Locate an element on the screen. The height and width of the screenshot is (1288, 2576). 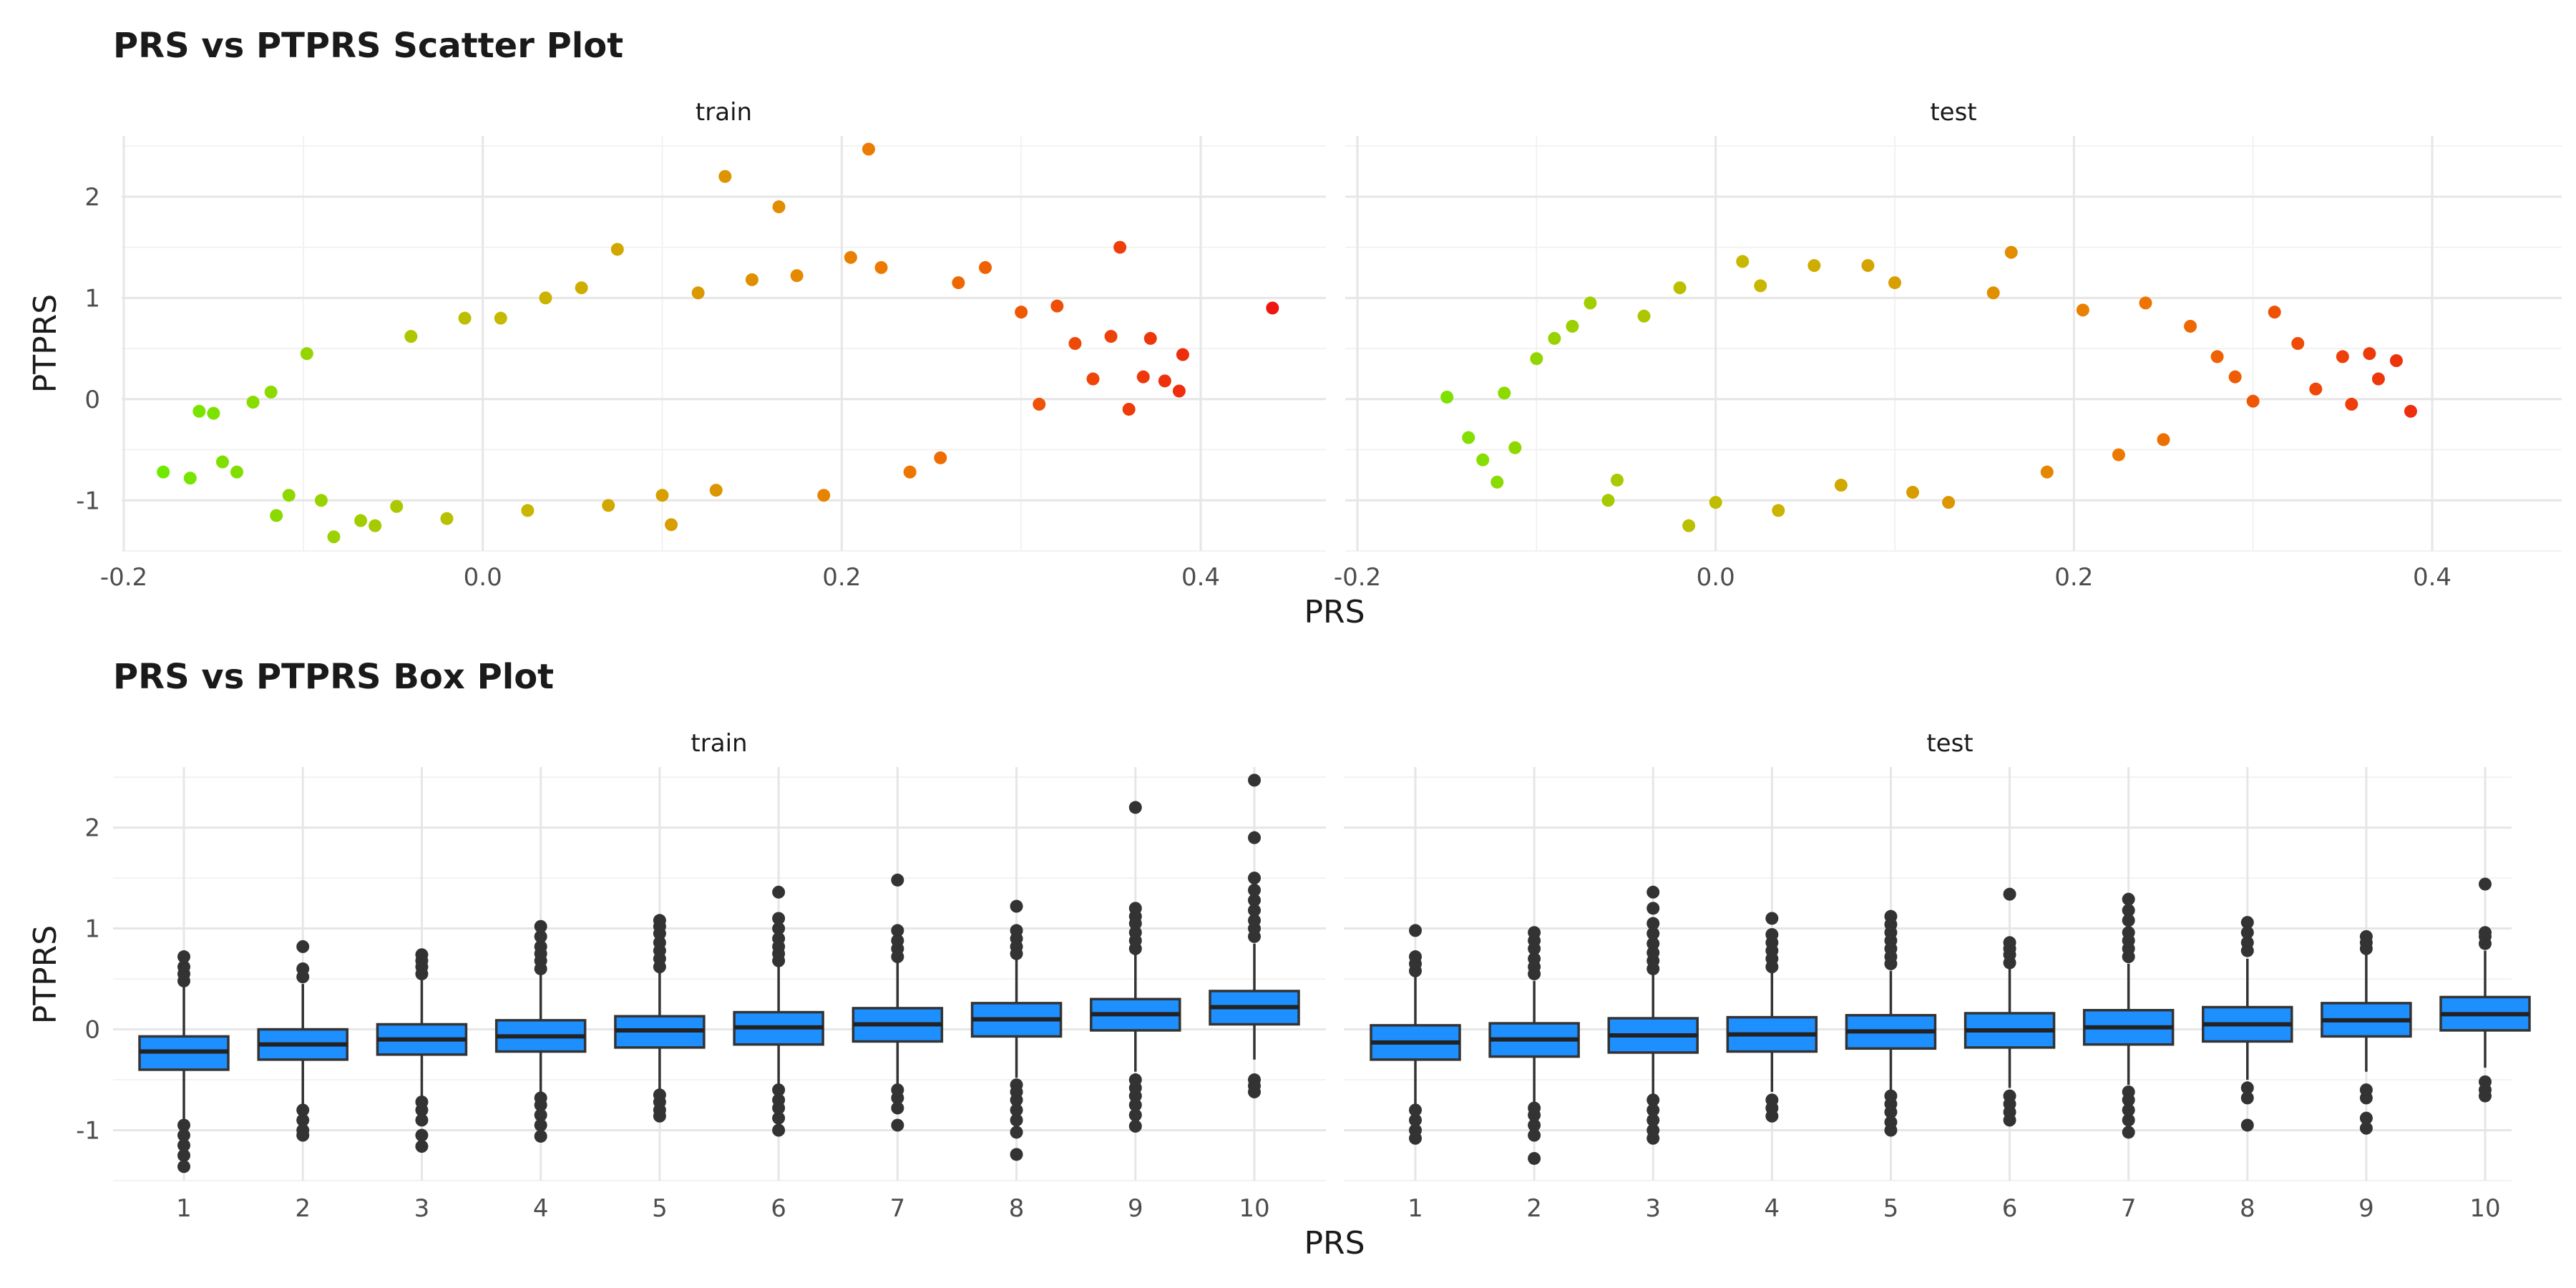
y-tick-label: -1 is located at coordinates (88, 1131).